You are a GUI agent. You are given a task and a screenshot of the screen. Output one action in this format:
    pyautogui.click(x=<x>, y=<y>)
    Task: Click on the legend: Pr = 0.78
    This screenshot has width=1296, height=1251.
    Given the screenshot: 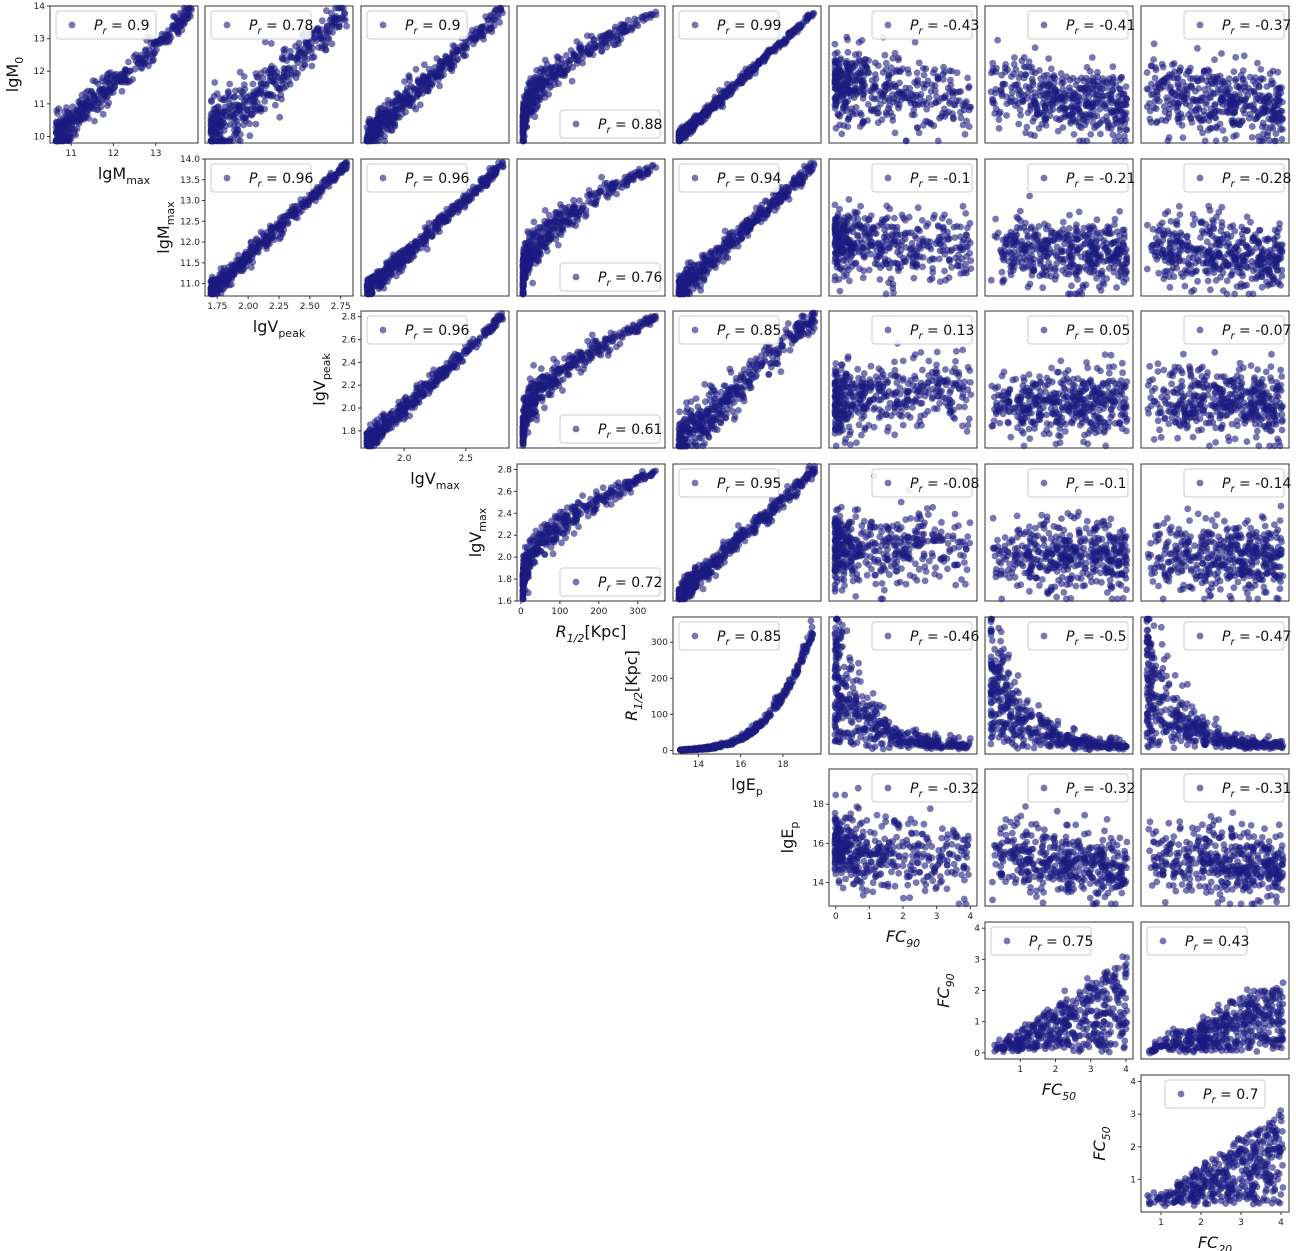 What is the action you would take?
    pyautogui.click(x=261, y=25)
    